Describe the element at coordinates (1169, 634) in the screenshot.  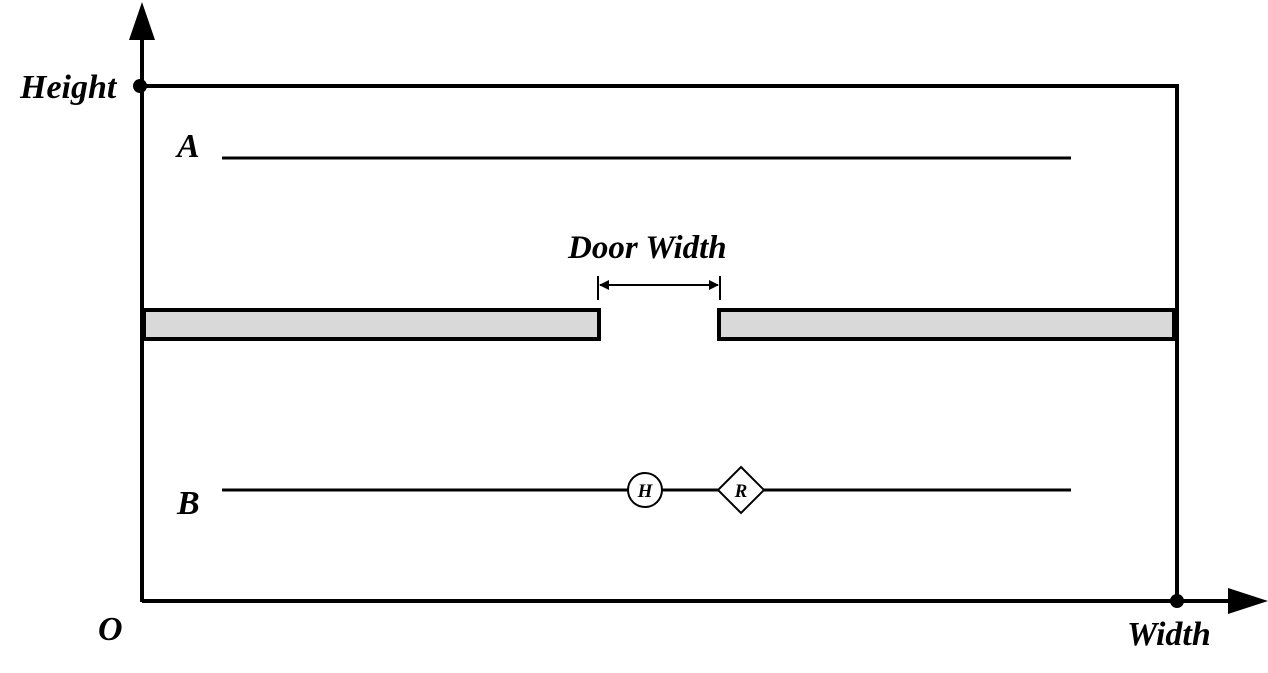
I see `width-label: Width` at that location.